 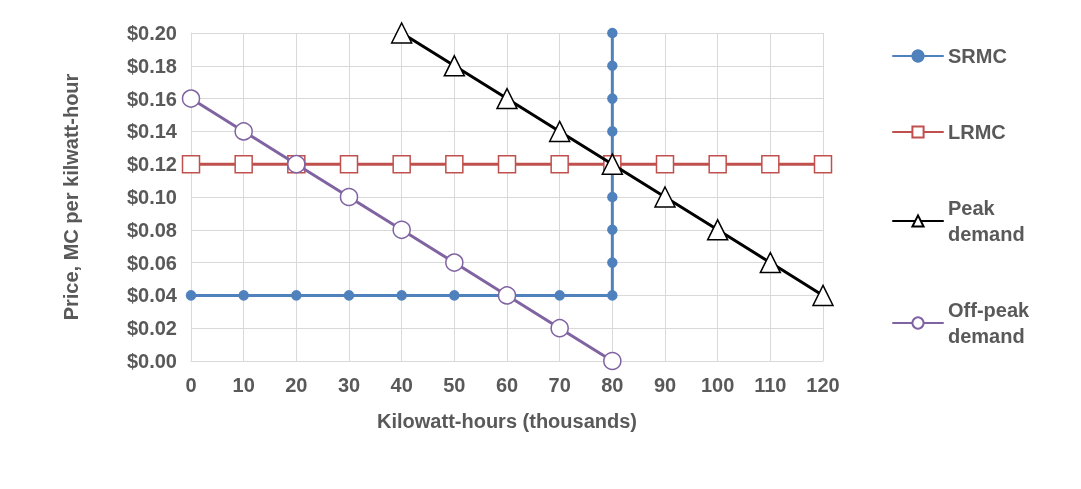 What do you see at coordinates (507, 421) in the screenshot?
I see `x-axis-title: Kilowatt-hours (thousands)` at bounding box center [507, 421].